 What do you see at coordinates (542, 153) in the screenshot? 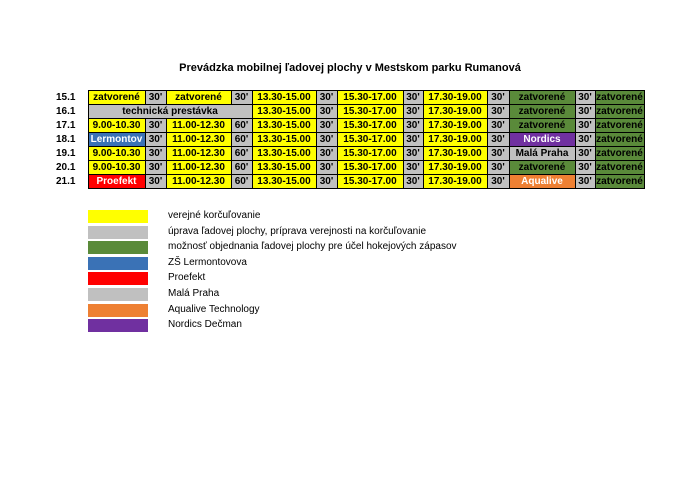
I see `schedule-cell: Malá Praha` at bounding box center [542, 153].